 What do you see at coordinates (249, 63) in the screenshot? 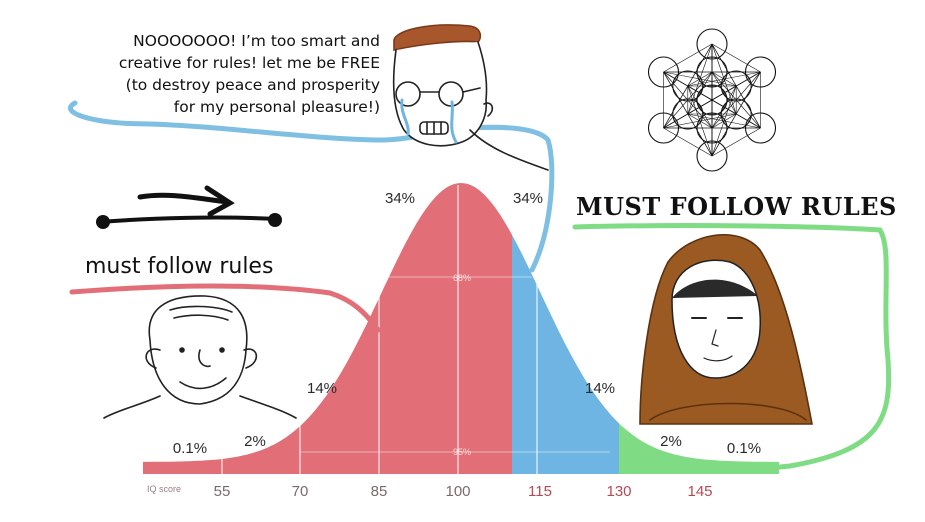
I see `speech-line-2: creative for rules! let me be FREE` at bounding box center [249, 63].